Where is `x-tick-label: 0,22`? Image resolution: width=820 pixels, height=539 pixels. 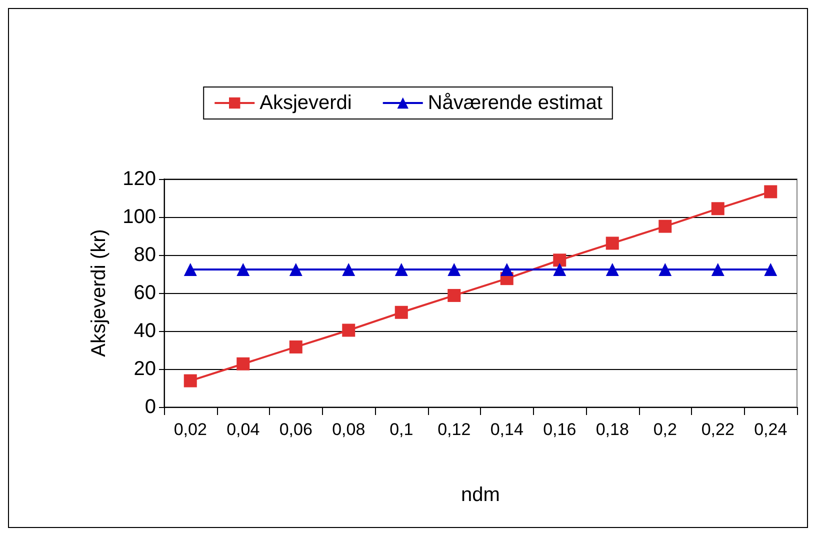 x-tick-label: 0,22 is located at coordinates (717, 429).